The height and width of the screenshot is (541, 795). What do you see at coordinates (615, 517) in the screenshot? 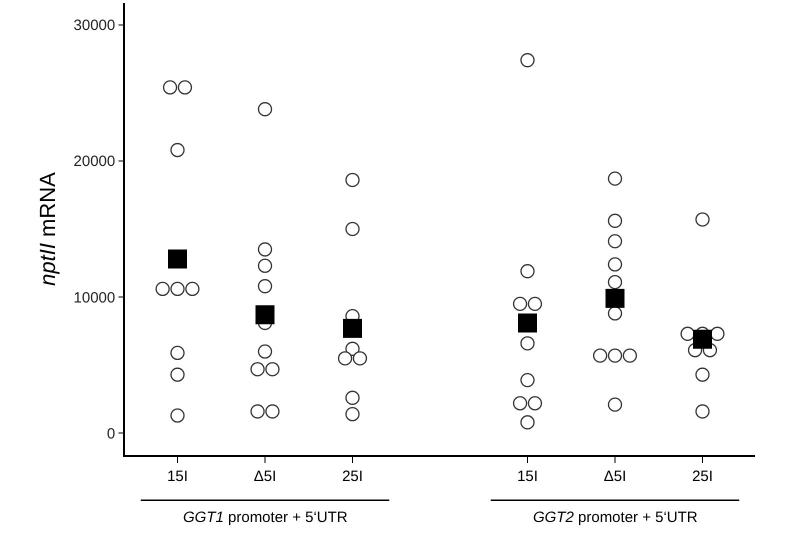
I see `text: GGT2 promoter + 5‘UTR` at bounding box center [615, 517].